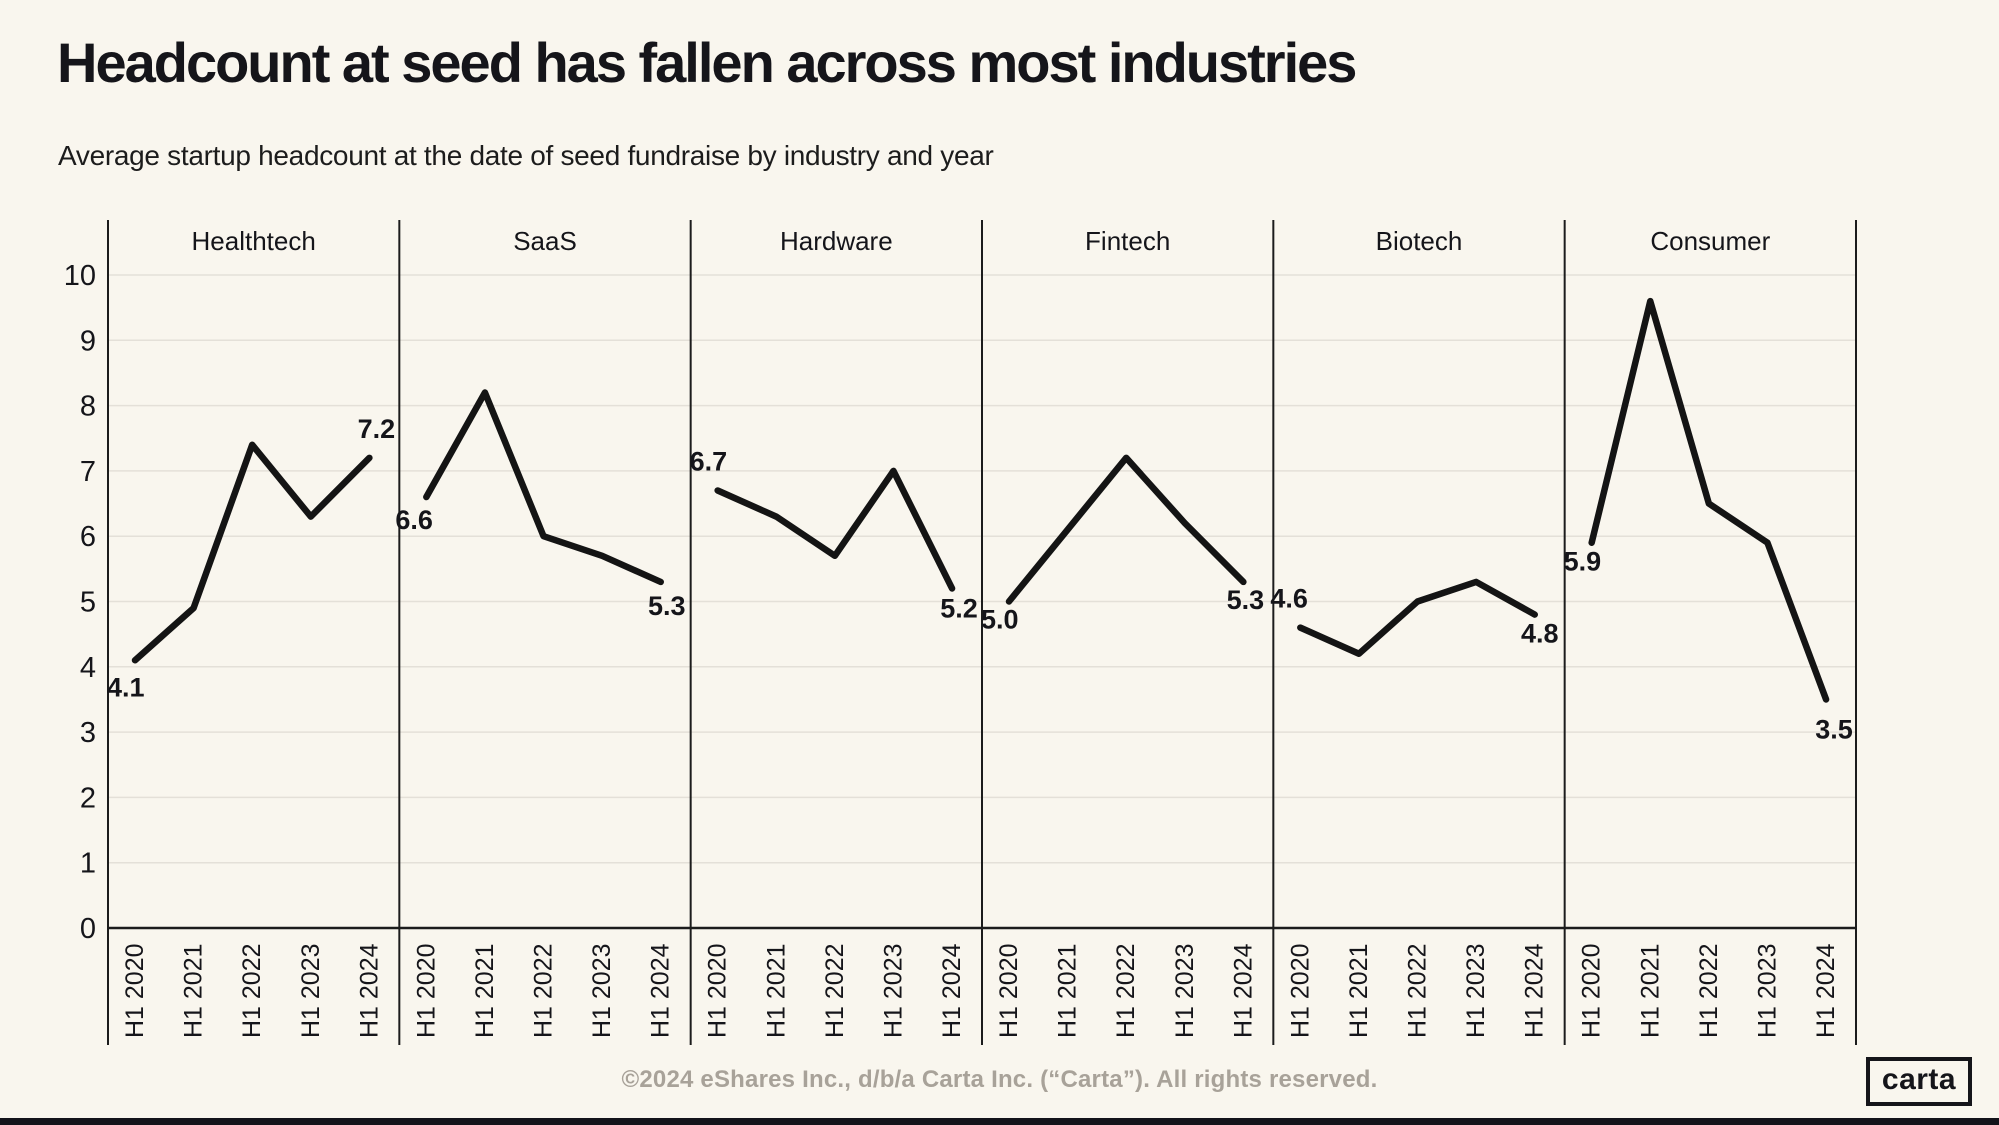 This screenshot has height=1125, width=1999. Describe the element at coordinates (1419, 241) in the screenshot. I see `panel-title: Biotech` at that location.